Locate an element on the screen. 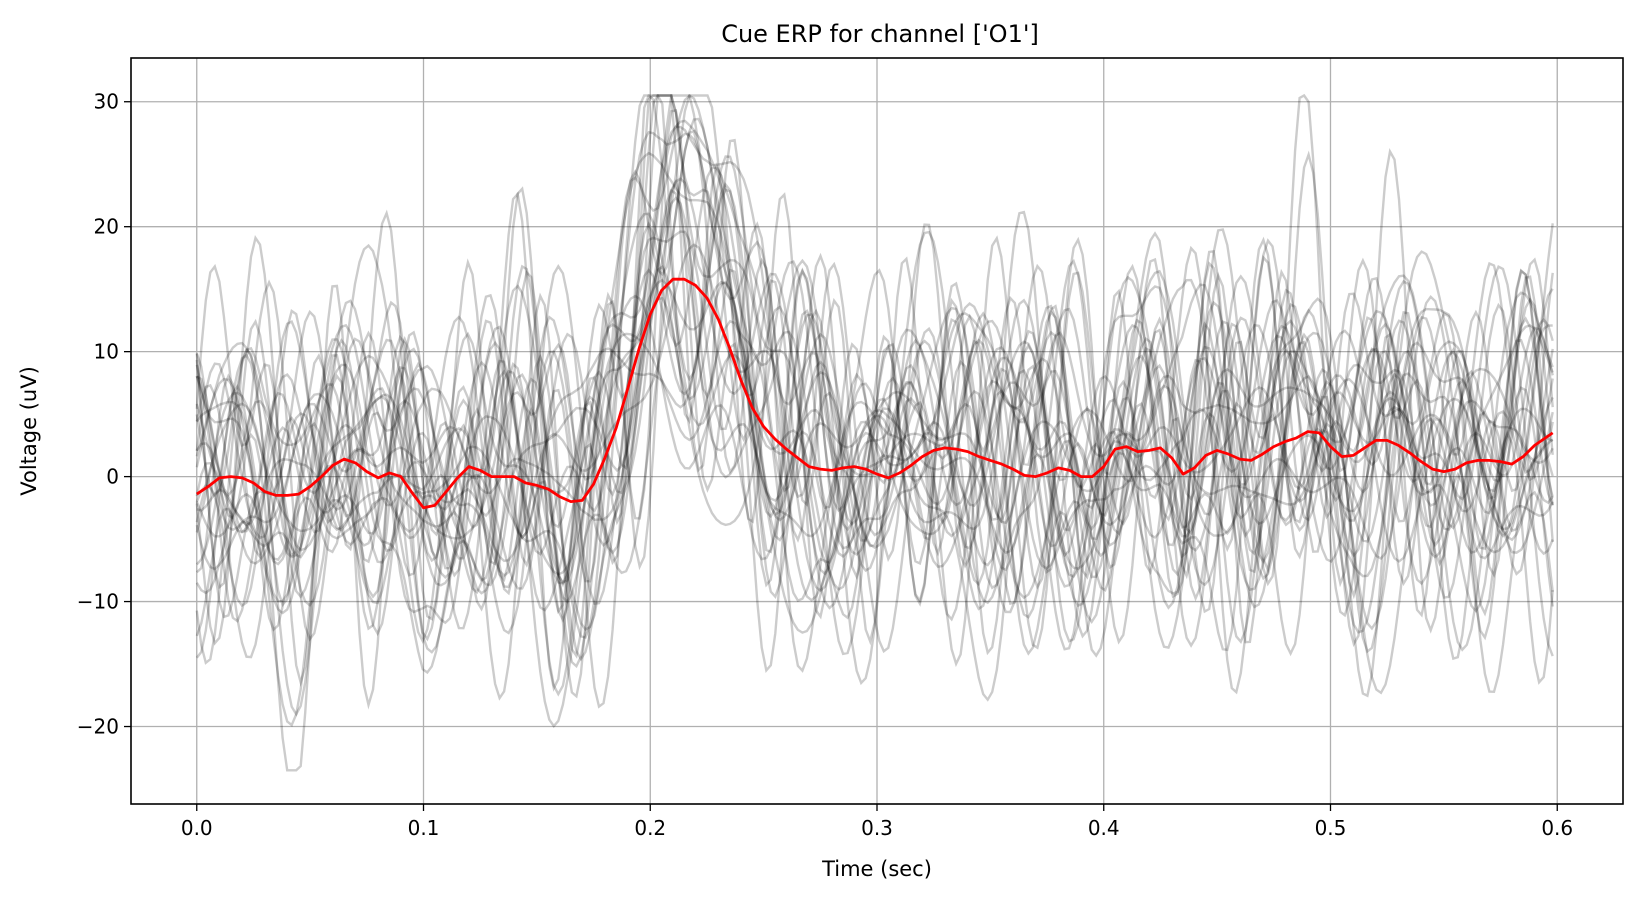 This screenshot has width=1637, height=898. y-tick-label: 10 is located at coordinates (106, 352).